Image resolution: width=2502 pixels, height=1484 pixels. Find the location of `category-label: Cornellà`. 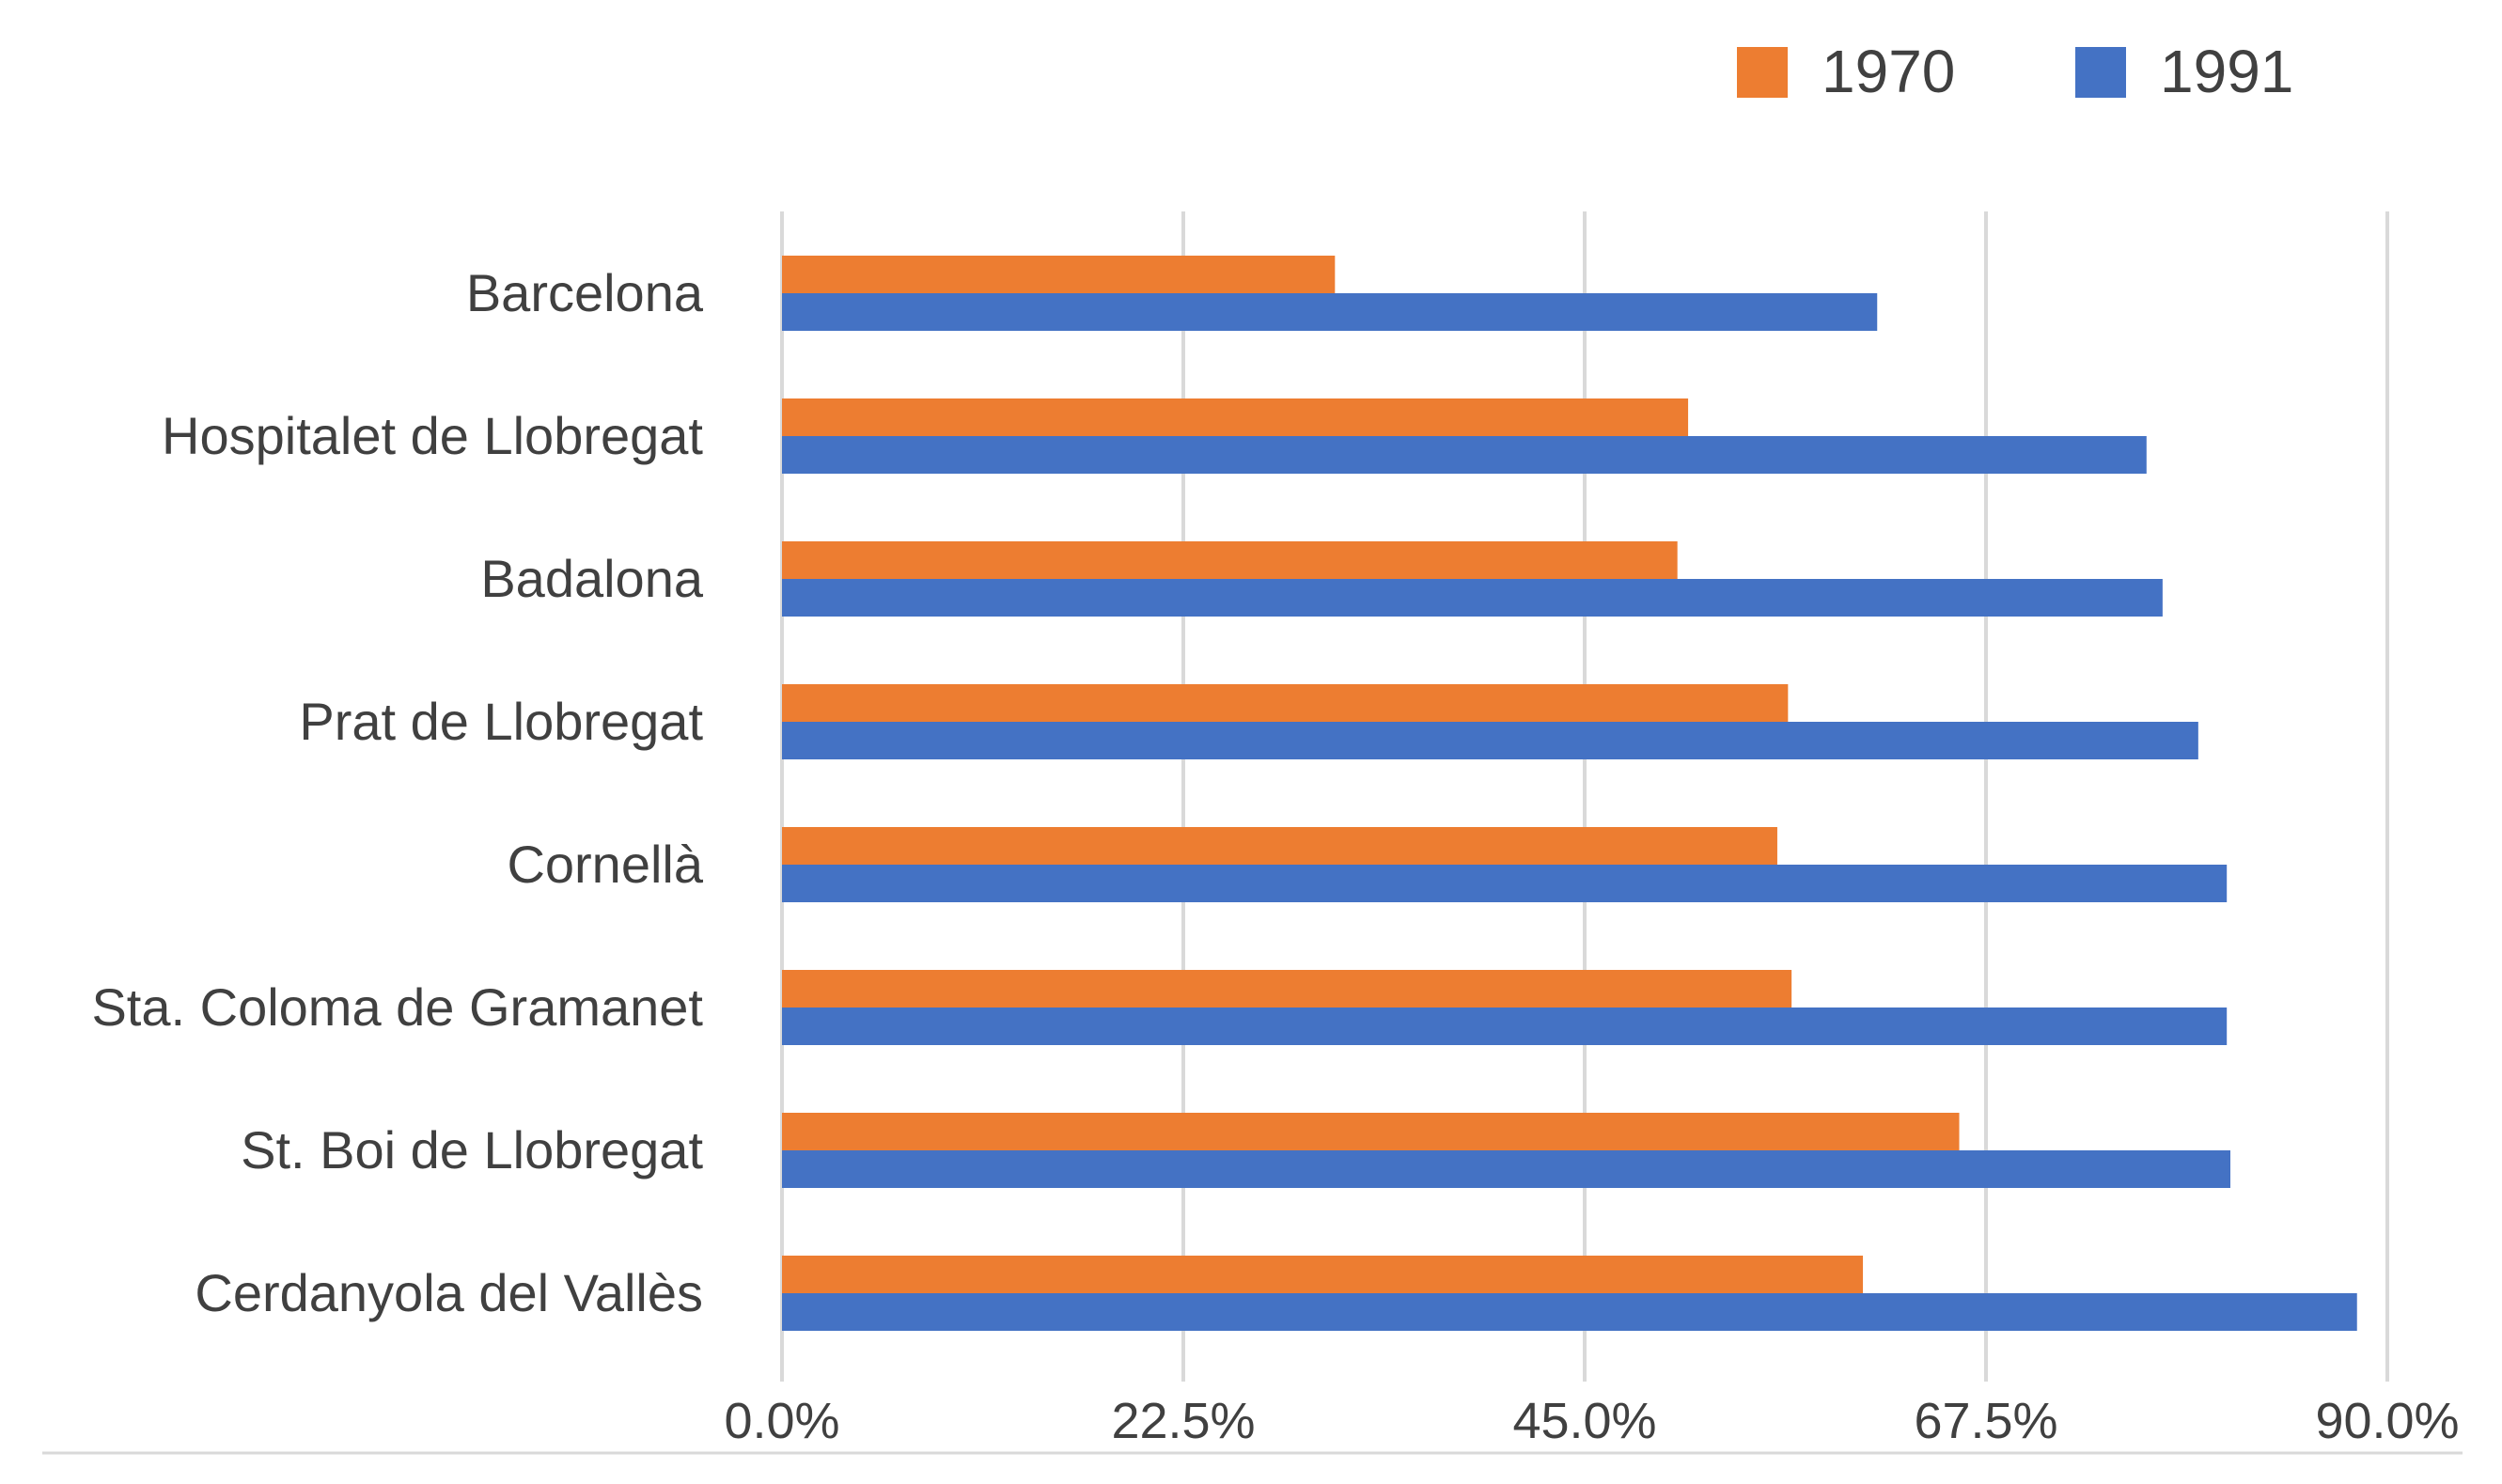

category-label: Cornellà is located at coordinates (605, 864).